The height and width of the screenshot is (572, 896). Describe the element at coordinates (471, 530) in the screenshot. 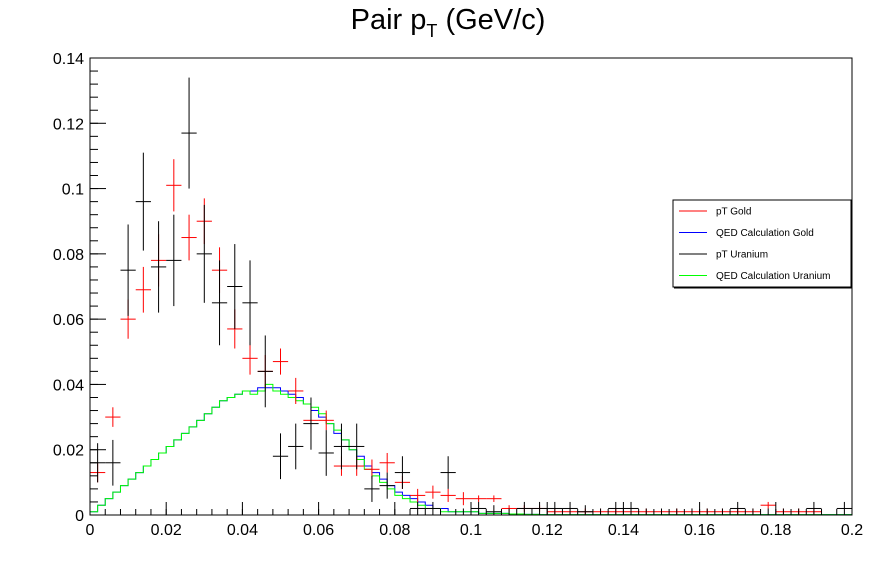

I see `x-tick-label: 0.1` at that location.